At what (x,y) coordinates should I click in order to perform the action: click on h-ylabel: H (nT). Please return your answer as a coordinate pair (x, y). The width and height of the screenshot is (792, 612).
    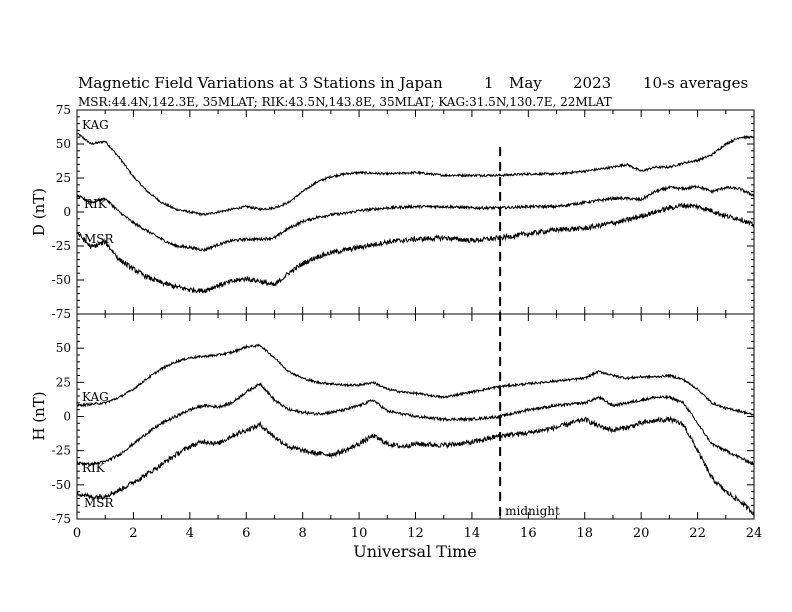
    Looking at the image, I should click on (39, 415).